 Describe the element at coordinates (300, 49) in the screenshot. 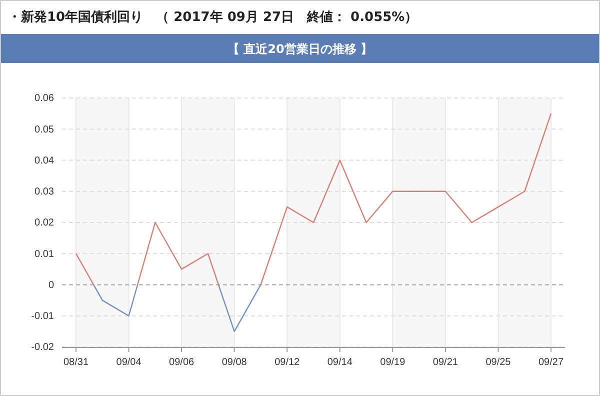

I see `chart-subtitle: 【 直近20営業日の推移 】` at that location.